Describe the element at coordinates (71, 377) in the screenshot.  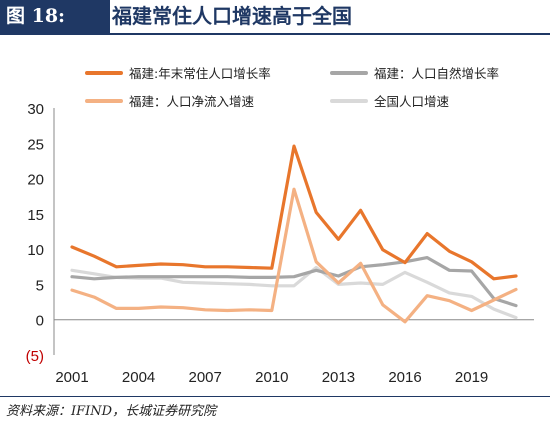
I see `x-tick-label: 2001` at that location.